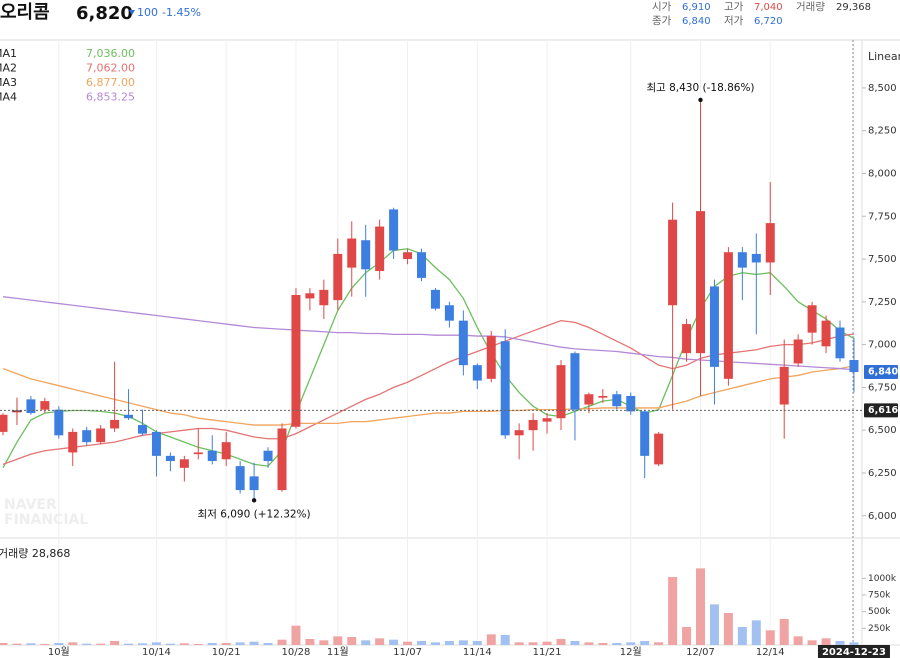 Image resolution: width=900 pixels, height=658 pixels. I want to click on scale-label: Linear, so click(884, 56).